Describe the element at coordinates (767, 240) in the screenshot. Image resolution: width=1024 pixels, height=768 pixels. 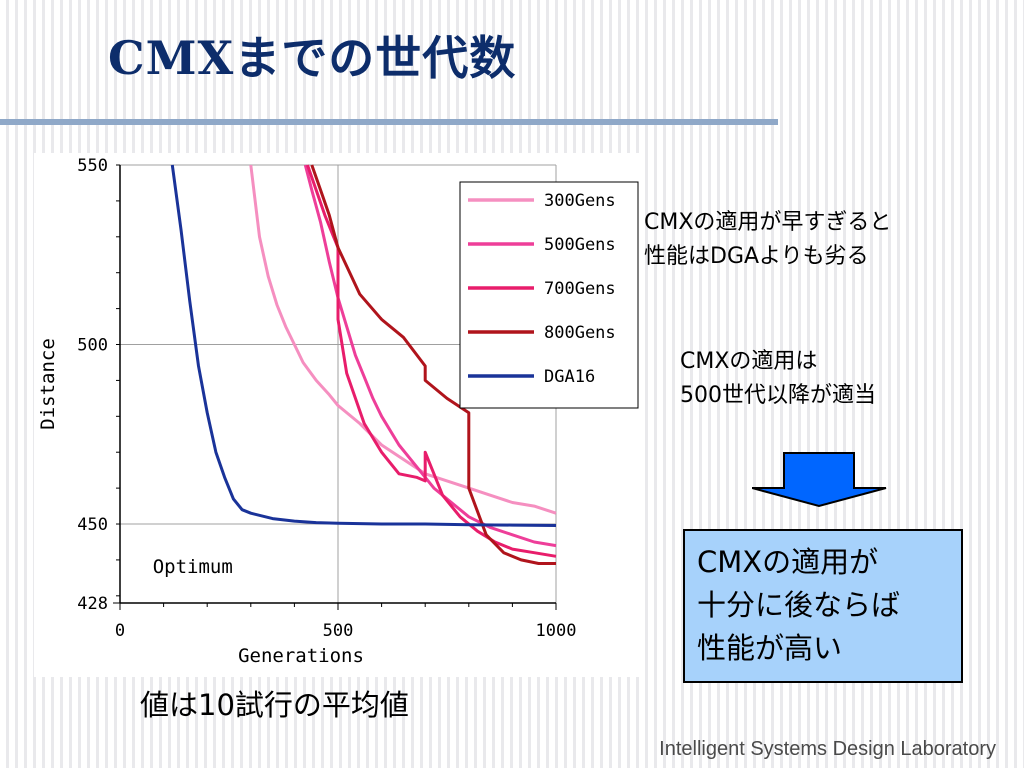
I see `note-early-cmx: CMXの適用が早すぎると 性能はDGAよりも劣る` at that location.